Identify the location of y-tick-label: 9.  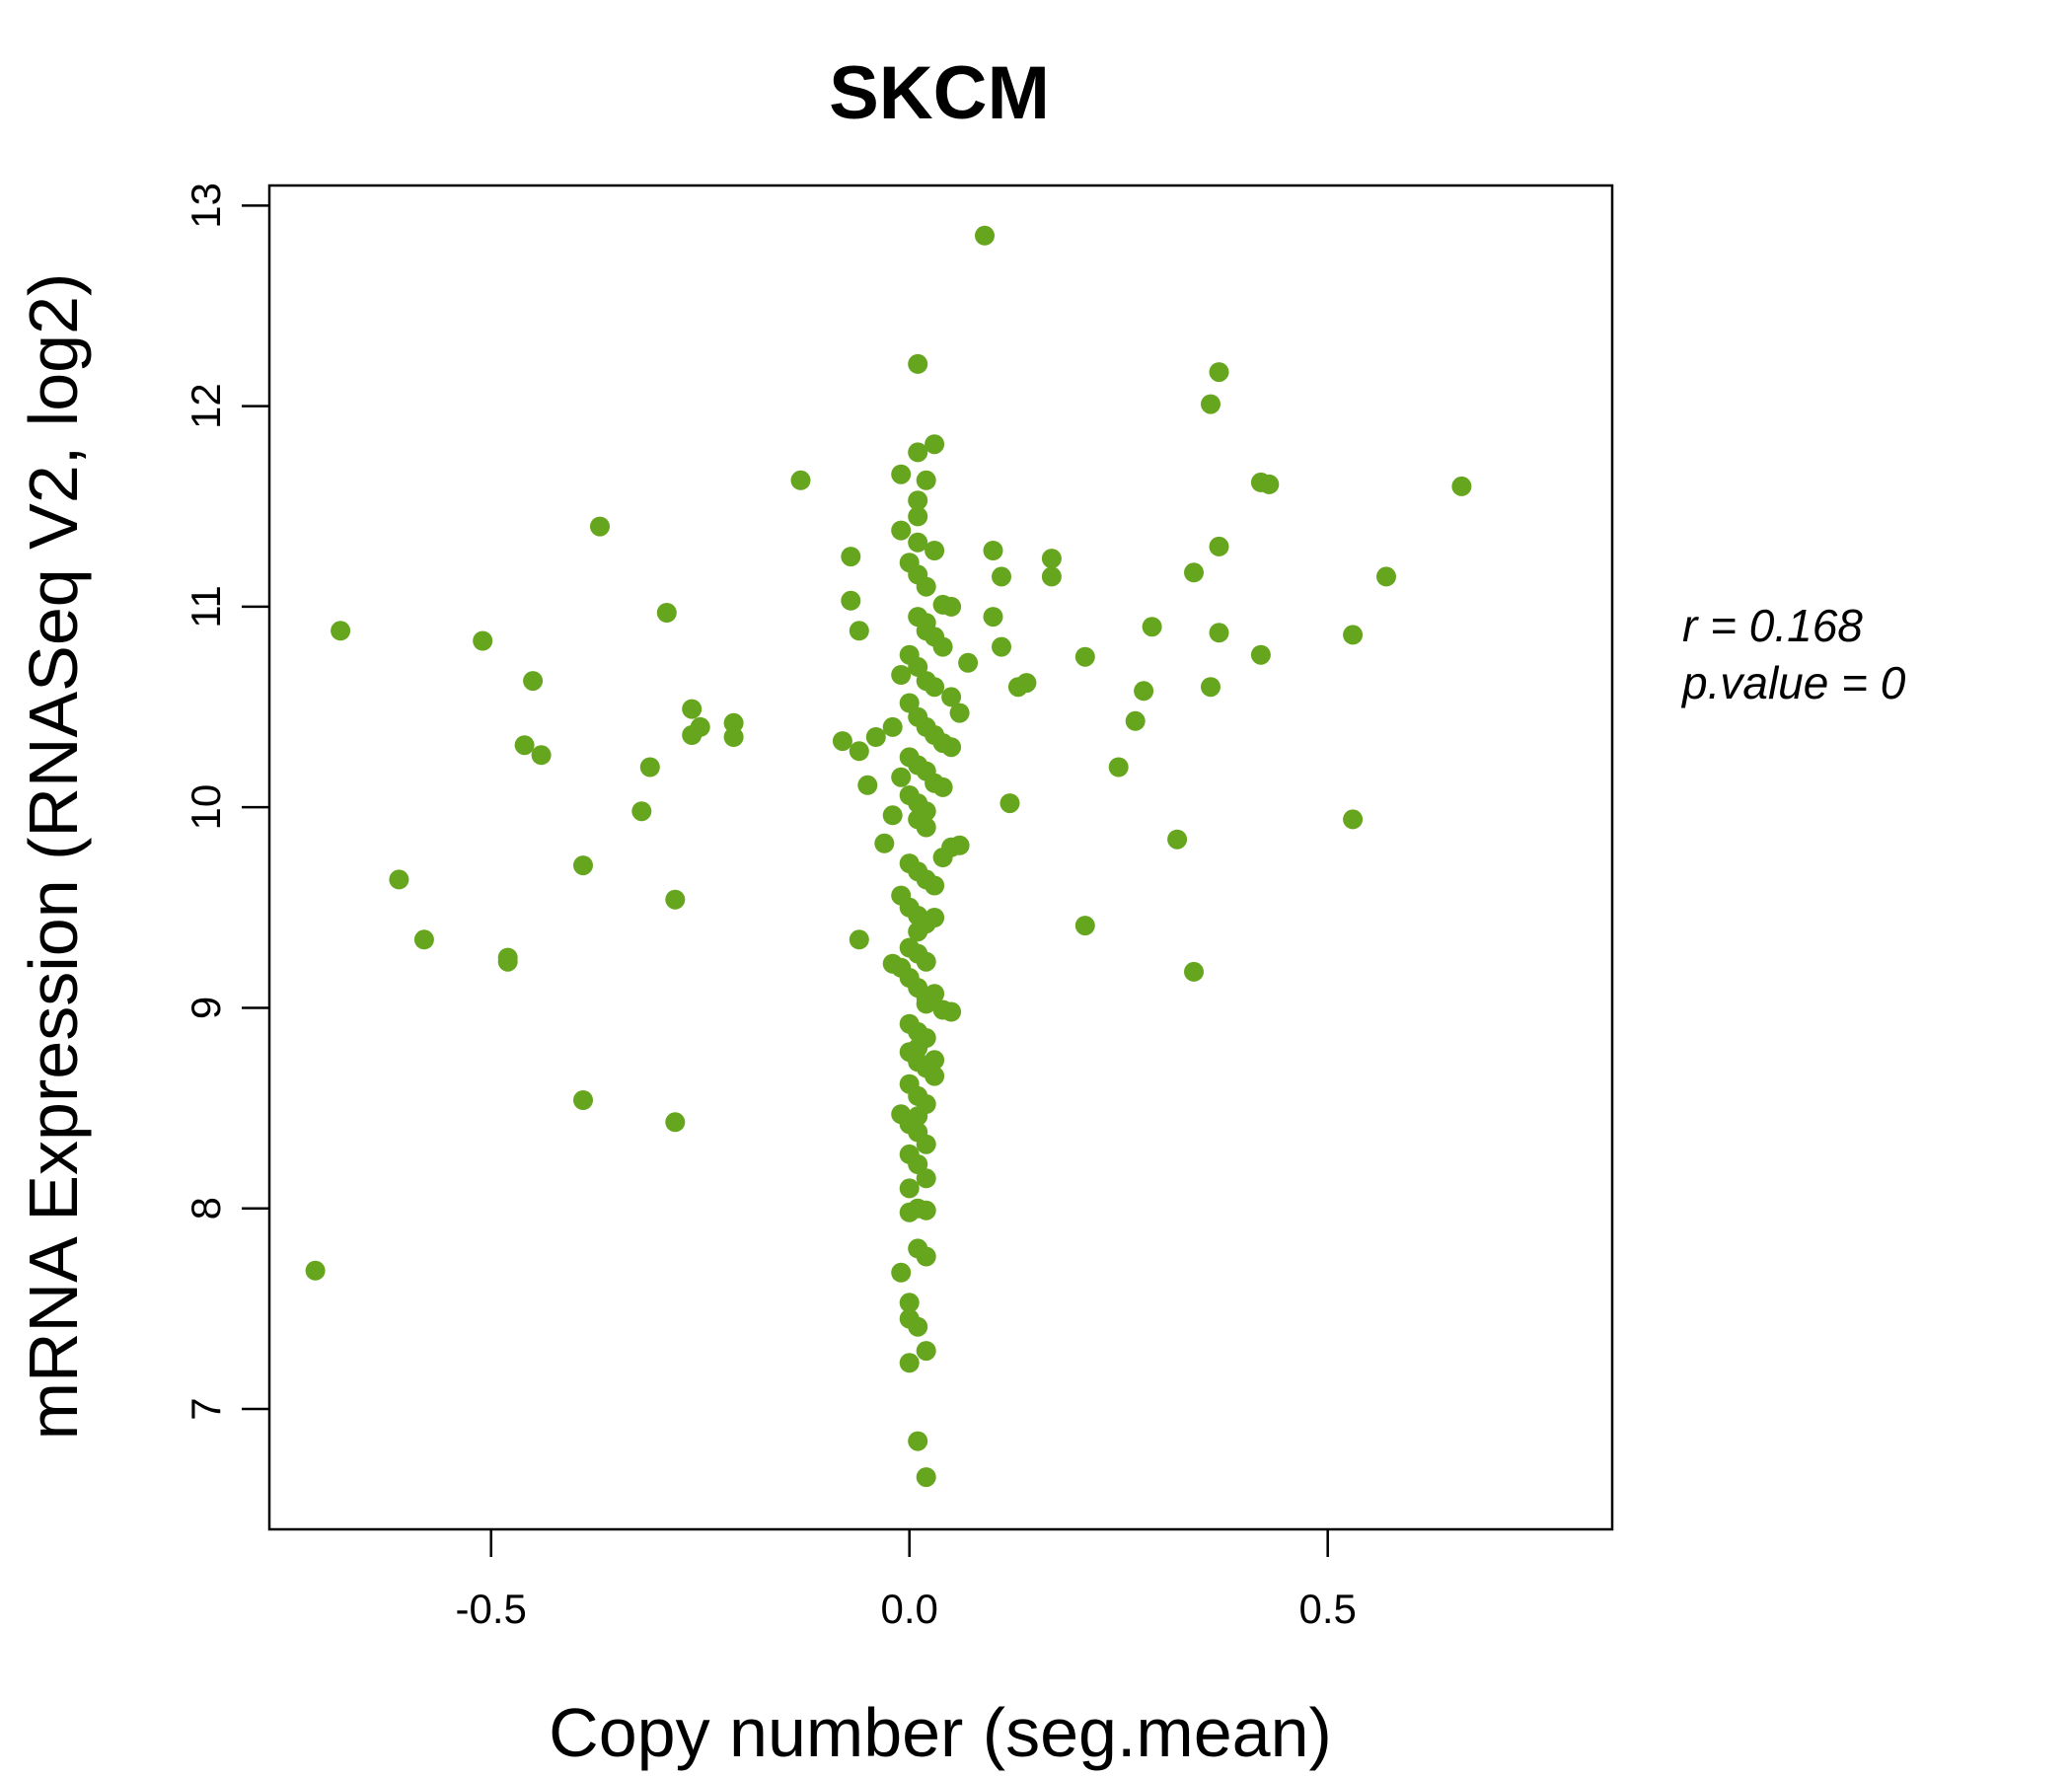
(206, 1008).